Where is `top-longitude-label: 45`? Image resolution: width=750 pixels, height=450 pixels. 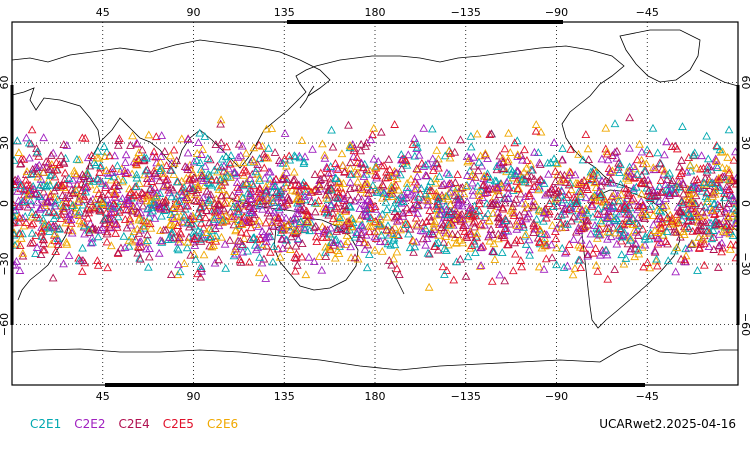
top-longitude-label: 45 is located at coordinates (103, 12).